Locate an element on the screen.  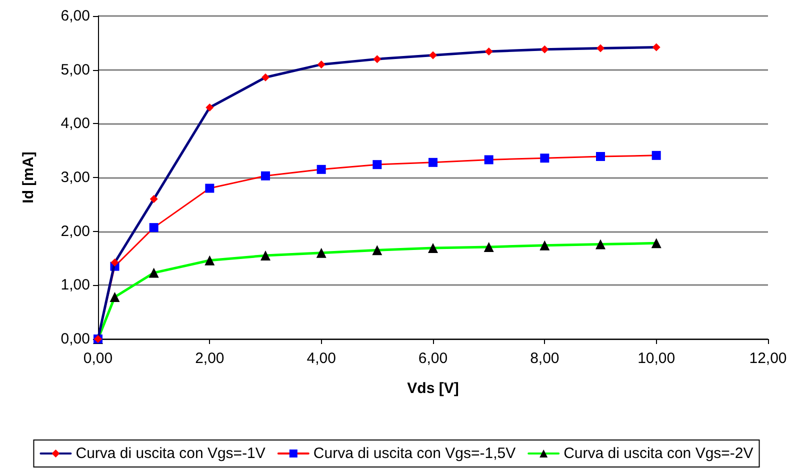
x-tick-label: 0,00 is located at coordinates (98, 358).